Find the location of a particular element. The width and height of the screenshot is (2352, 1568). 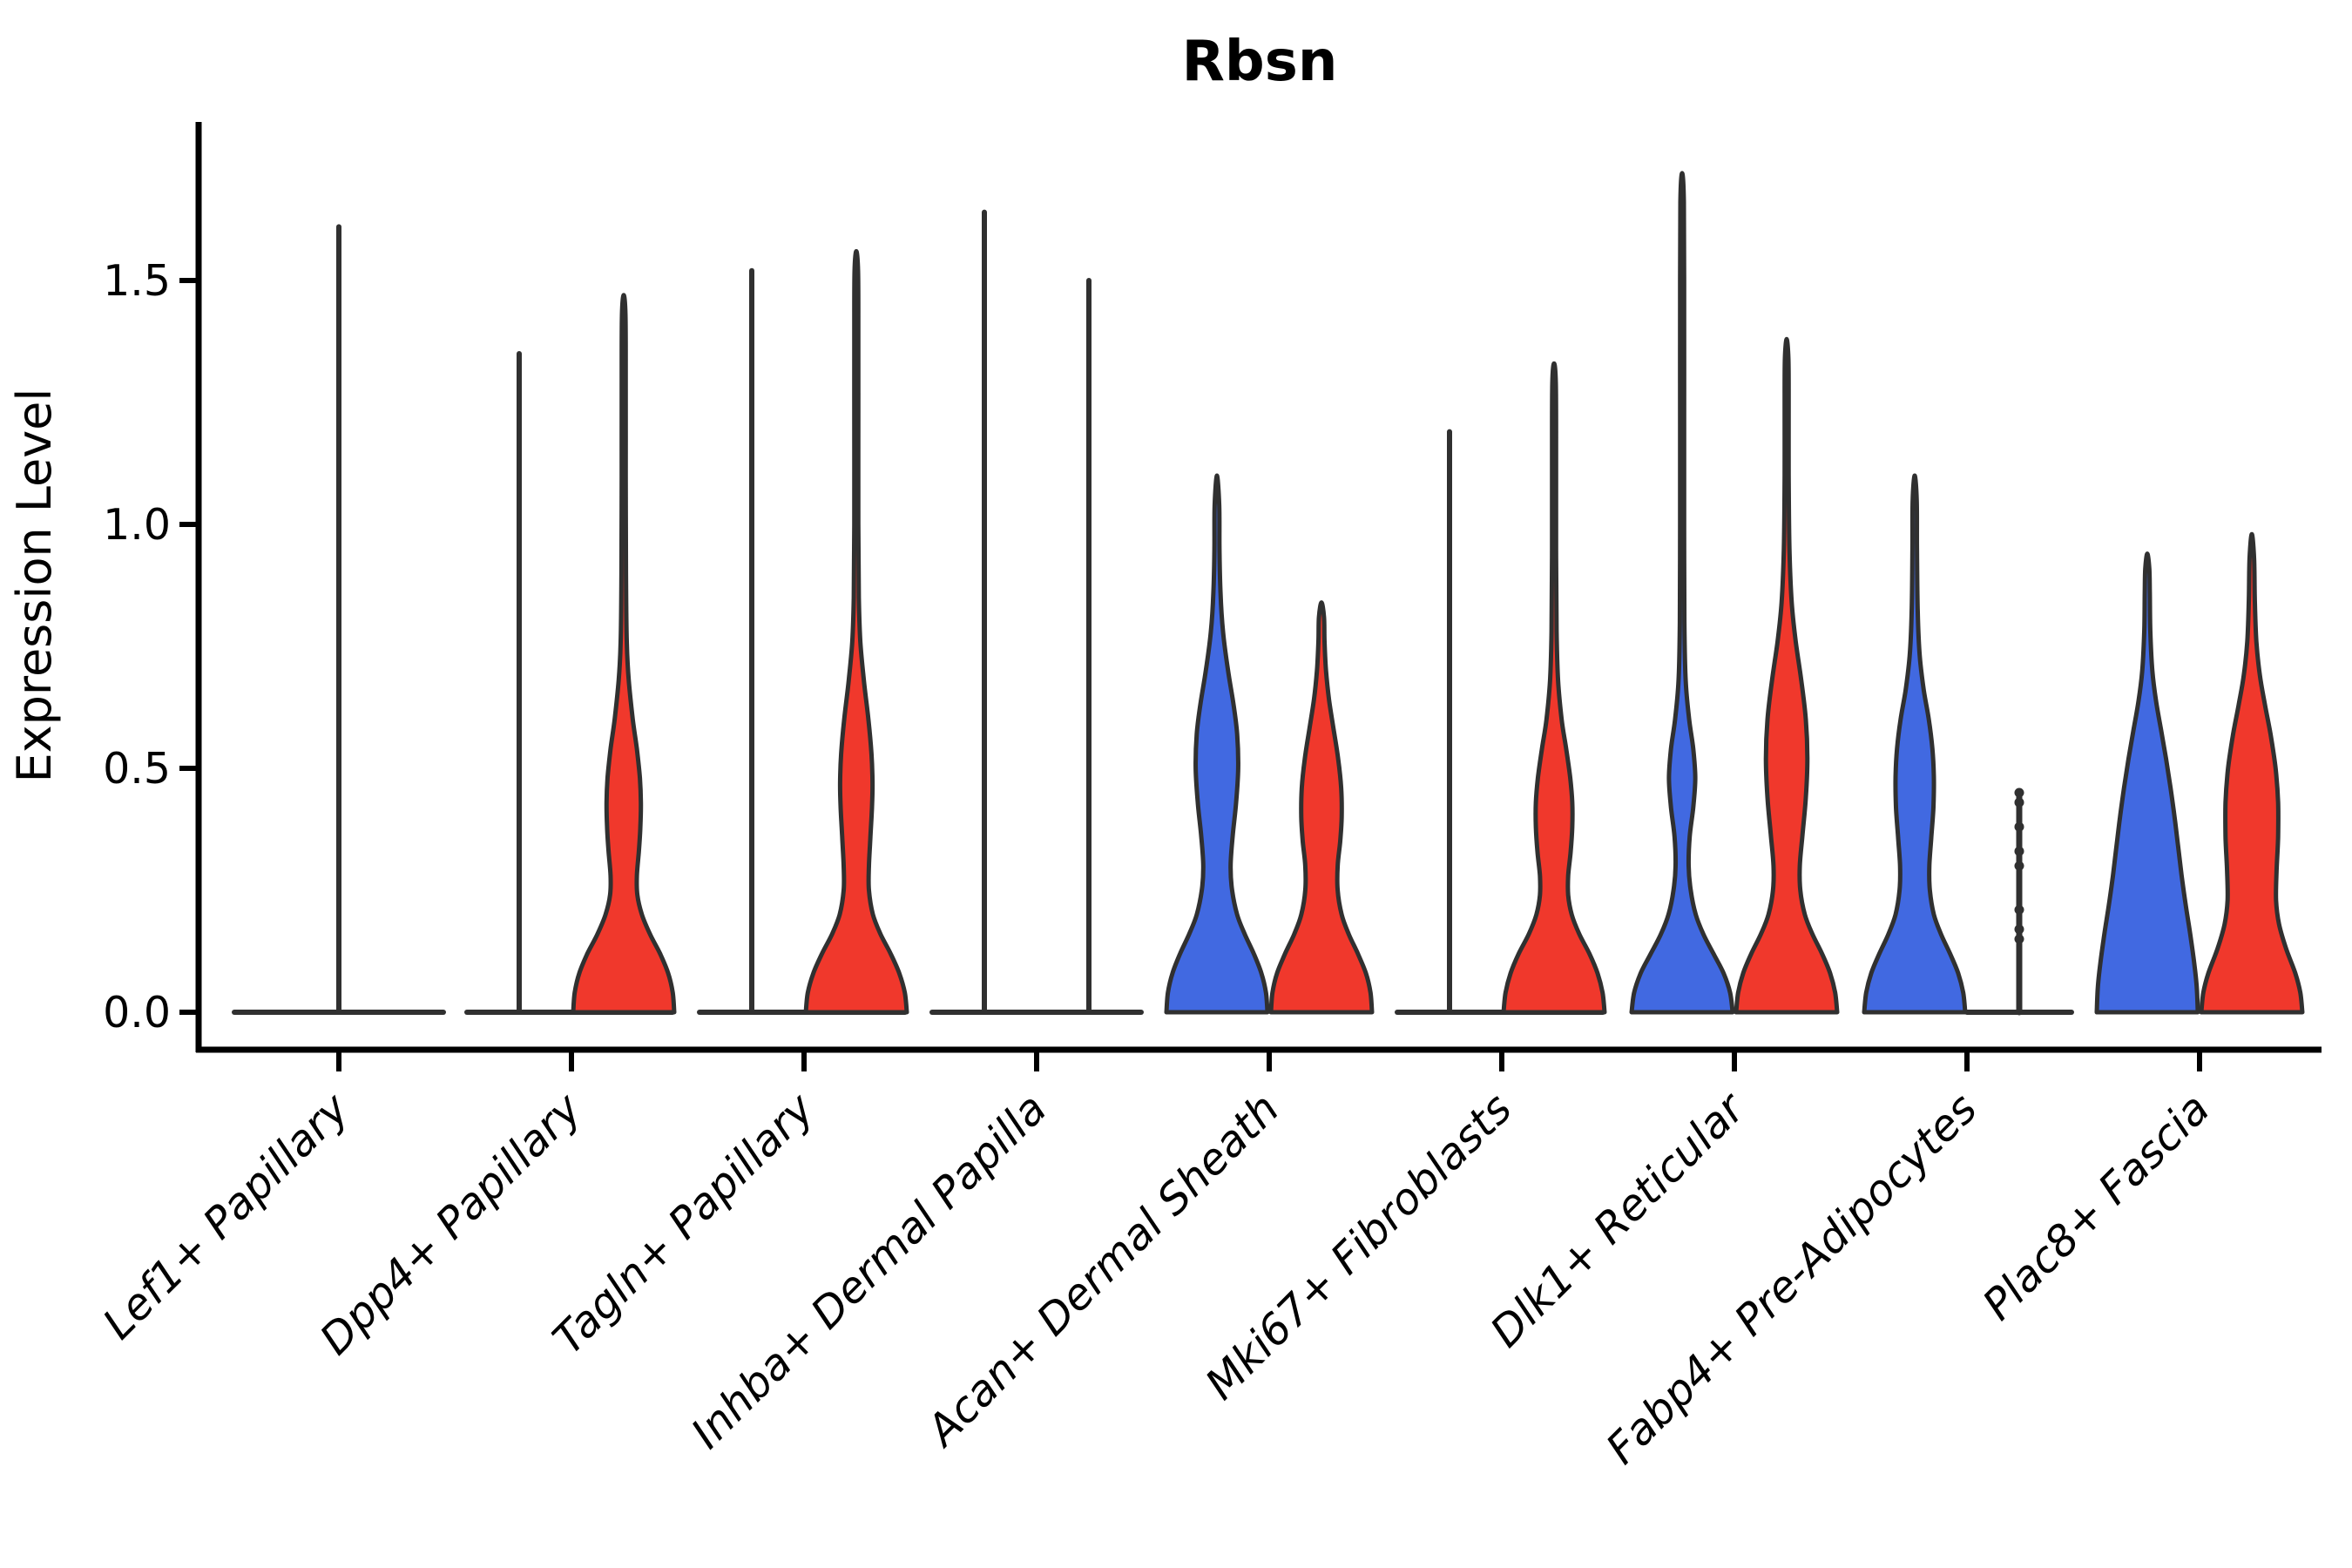

chart-title: Rbsn is located at coordinates (1260, 62).